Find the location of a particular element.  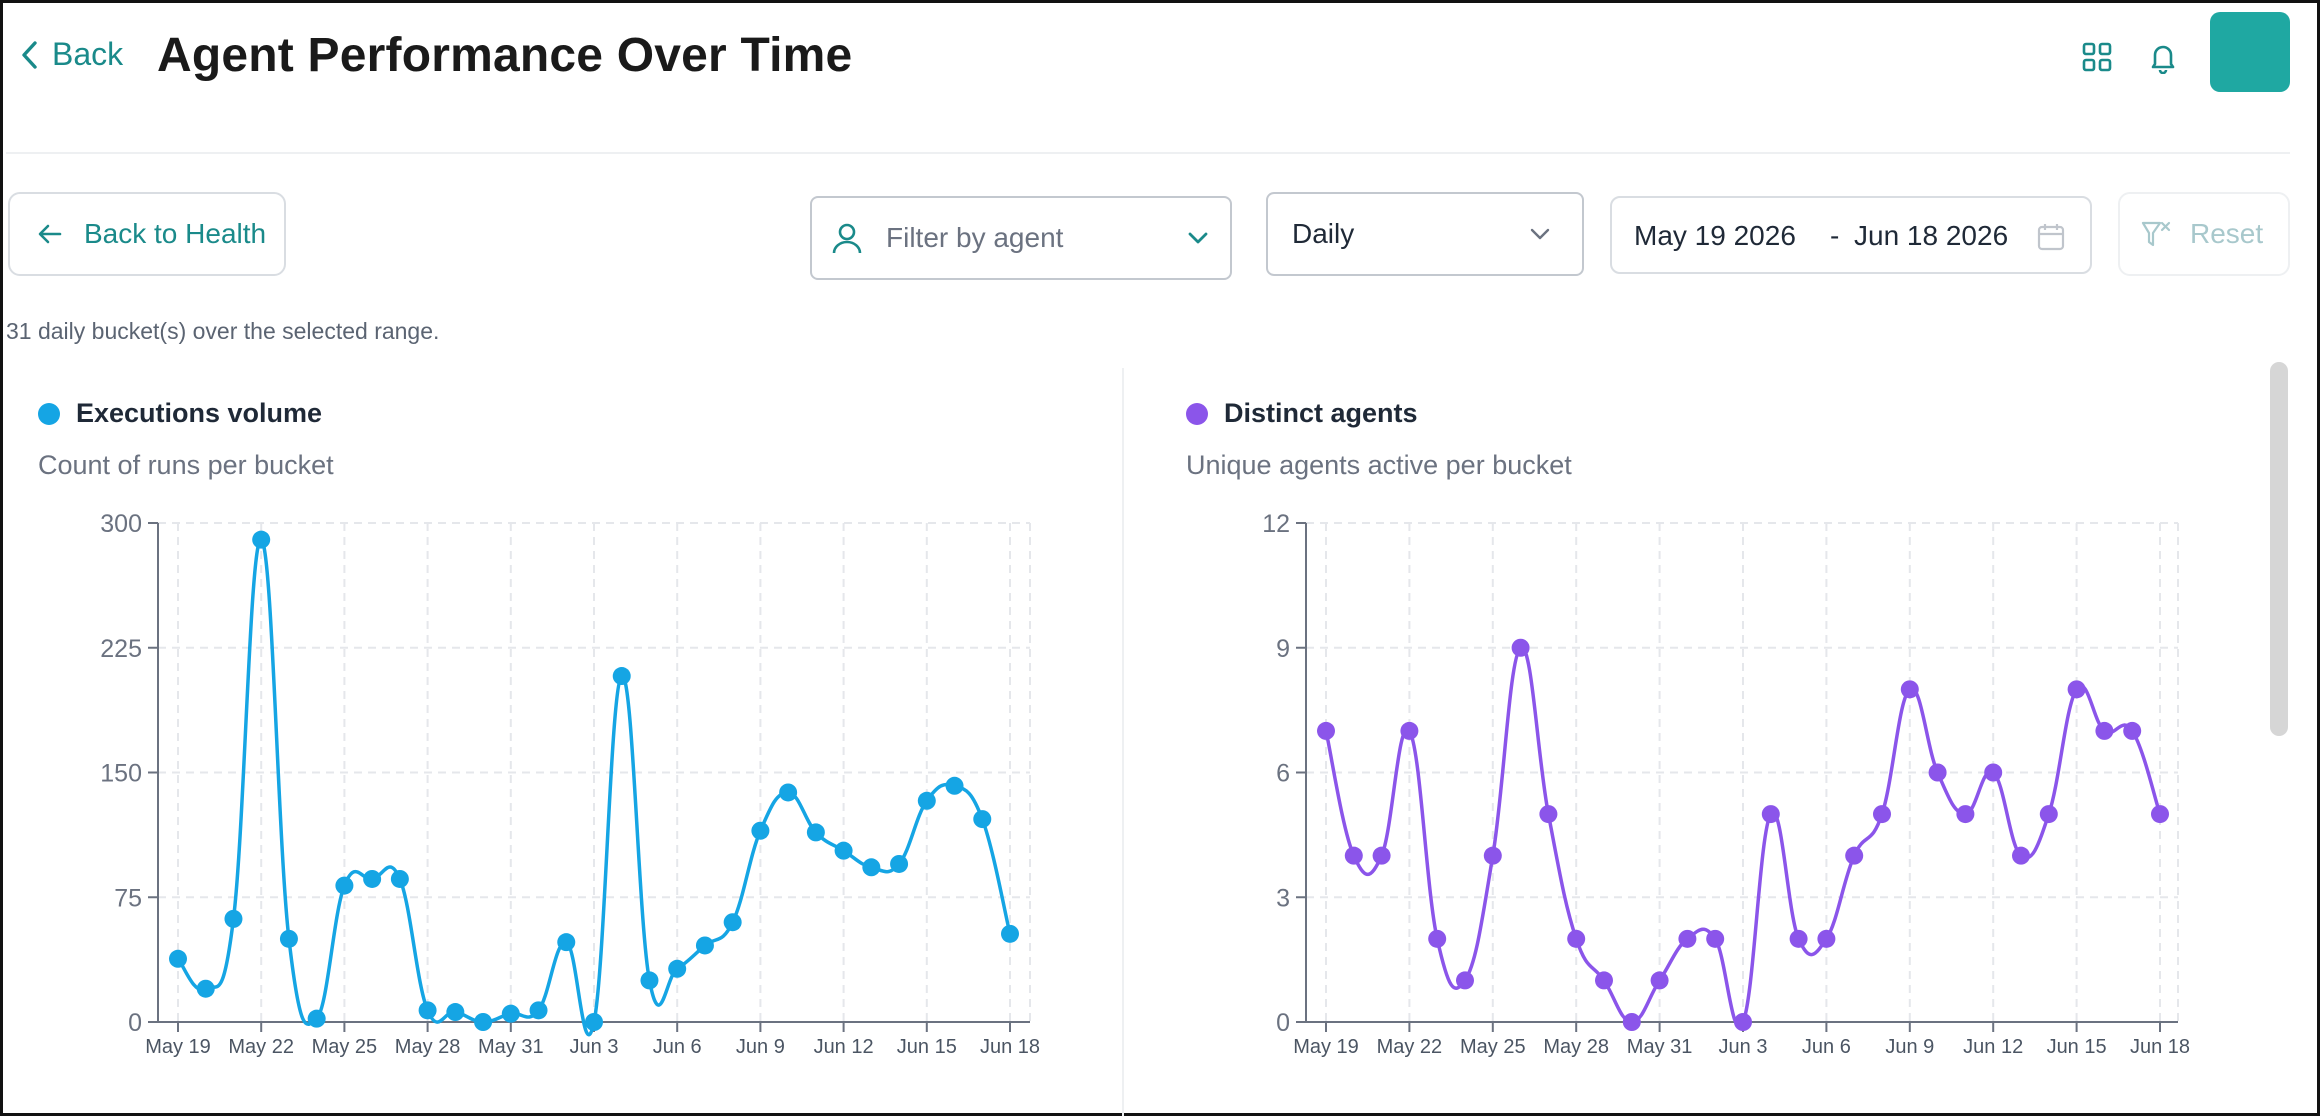

agents-x-tick-label: May 19 is located at coordinates (1326, 1047).